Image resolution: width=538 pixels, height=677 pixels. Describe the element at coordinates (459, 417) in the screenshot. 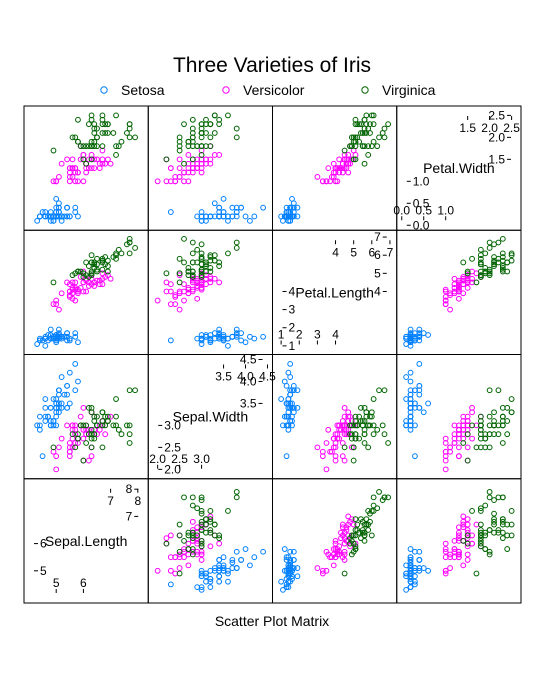

I see `panel-border` at that location.